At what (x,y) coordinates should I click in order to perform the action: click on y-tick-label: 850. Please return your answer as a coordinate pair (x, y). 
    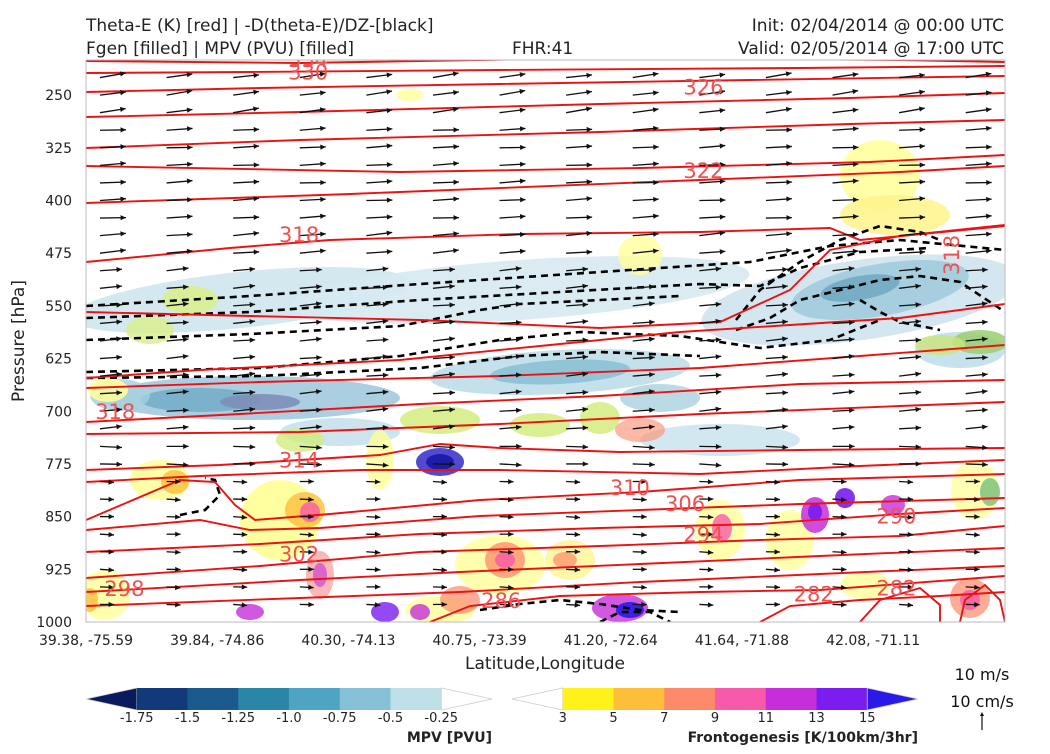
    Looking at the image, I should click on (58, 518).